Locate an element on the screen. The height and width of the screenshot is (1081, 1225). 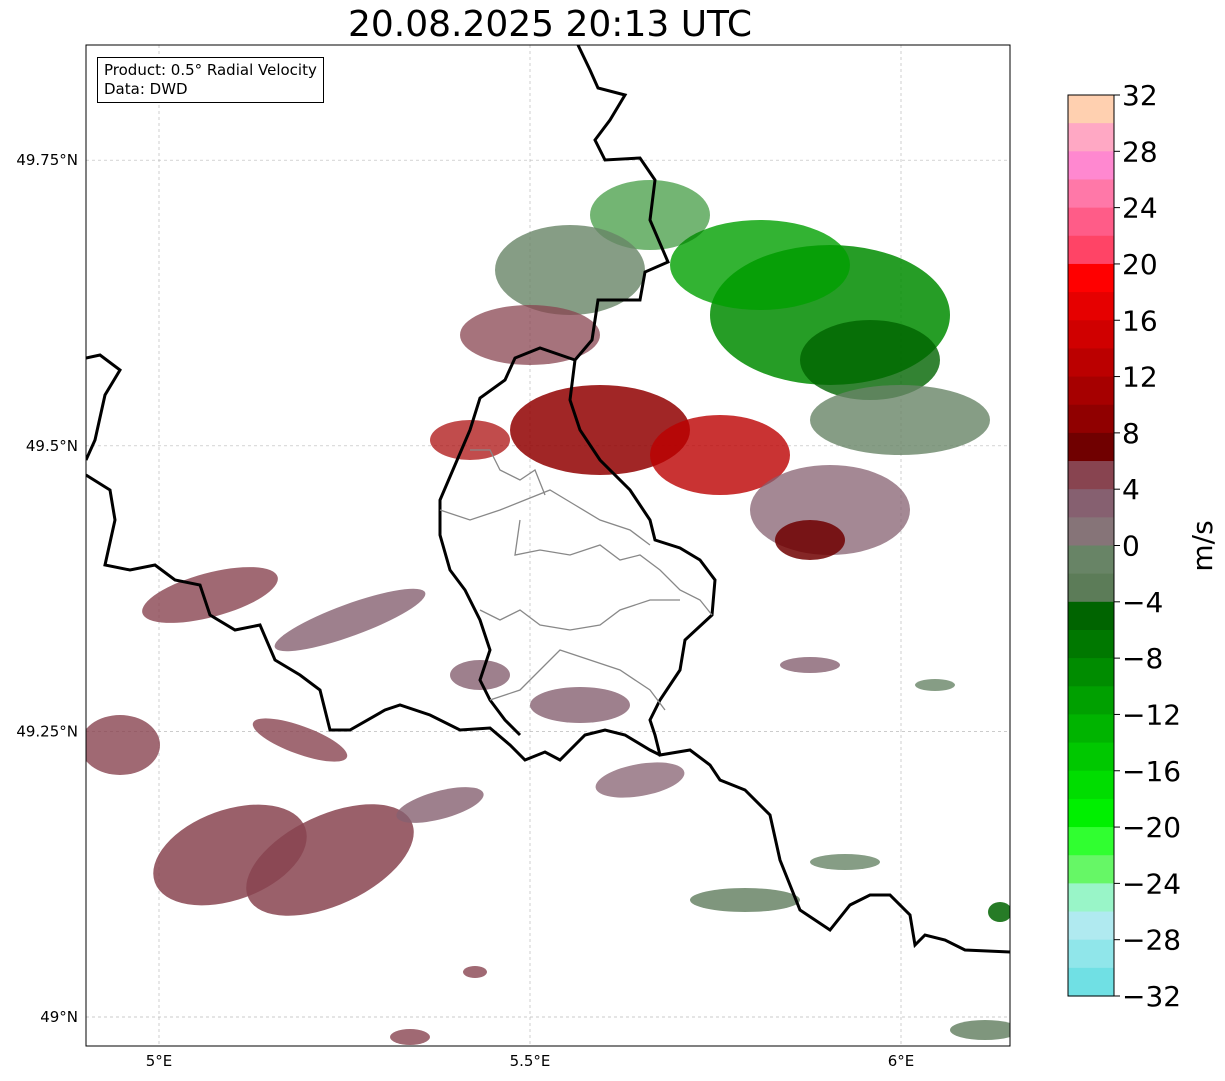
echo-red-s is located at coordinates (720, 455).